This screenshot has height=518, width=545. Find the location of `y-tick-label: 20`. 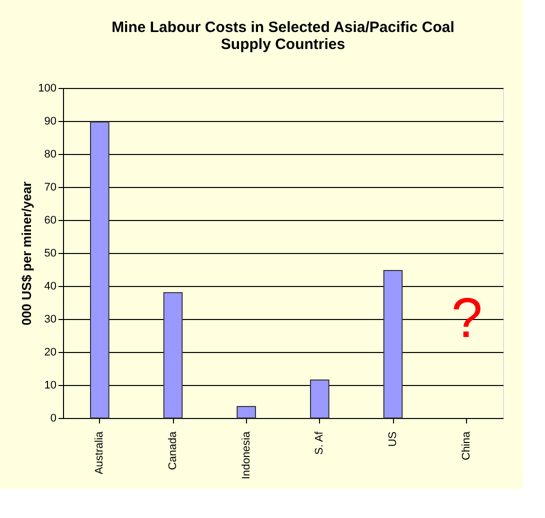

y-tick-label: 20 is located at coordinates (50, 352).